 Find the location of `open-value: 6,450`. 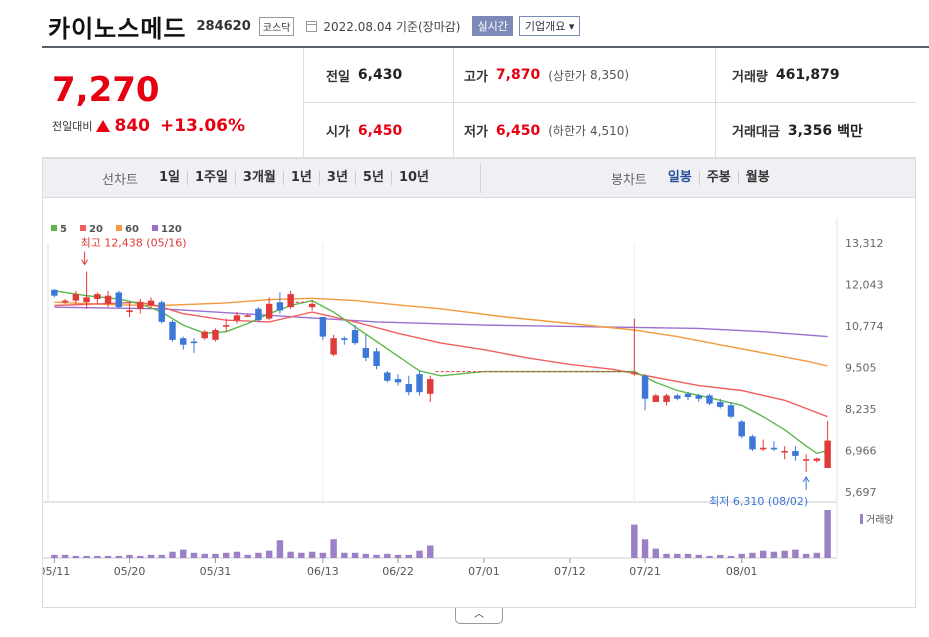

open-value: 6,450 is located at coordinates (380, 130).